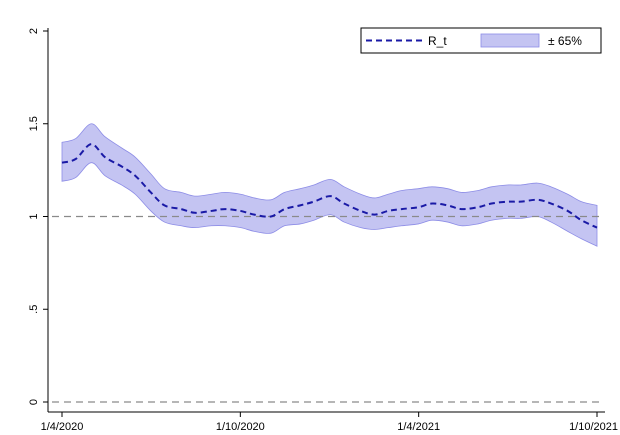  I want to click on x-ticks: 1/4/2020 1/10/2020 1/4/2021 1/10/2021, so click(329, 422).